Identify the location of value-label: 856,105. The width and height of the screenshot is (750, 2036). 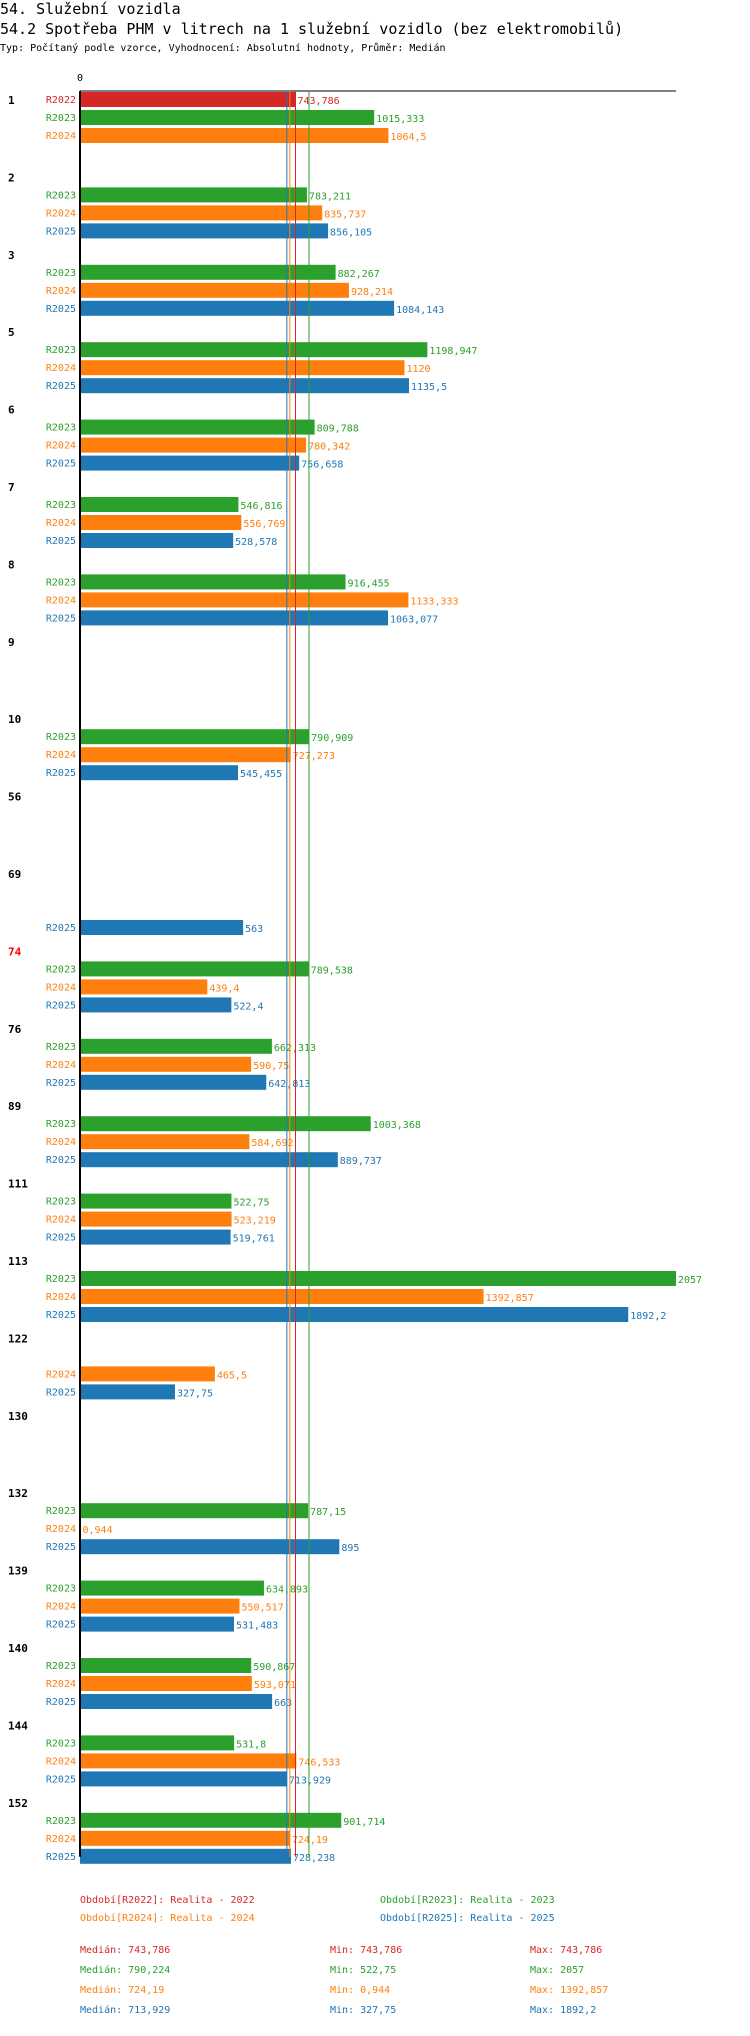
(351, 232).